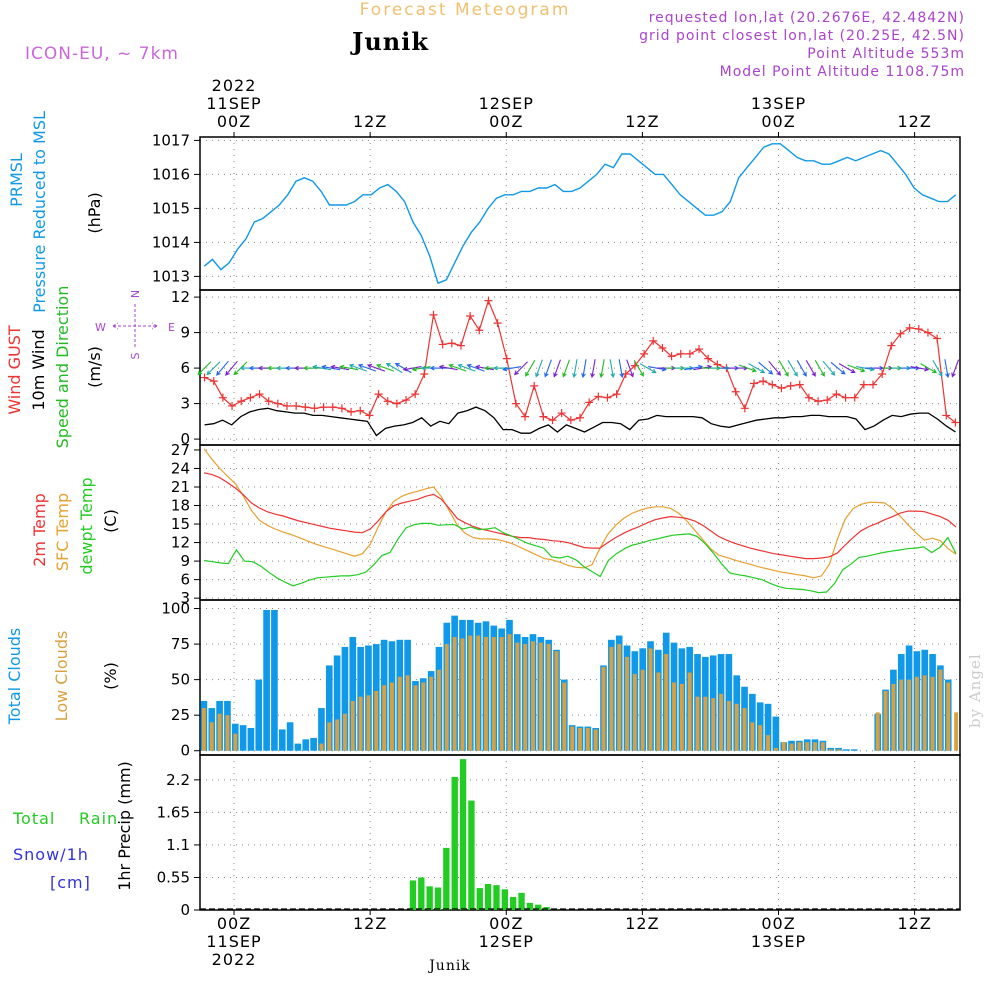  What do you see at coordinates (234, 121) in the screenshot?
I see `top-time-label: 00Z` at bounding box center [234, 121].